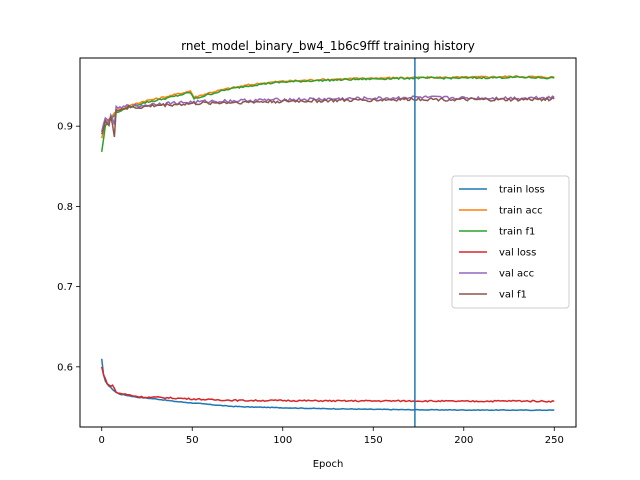  I want to click on series-line-train-f1, so click(327, 113).